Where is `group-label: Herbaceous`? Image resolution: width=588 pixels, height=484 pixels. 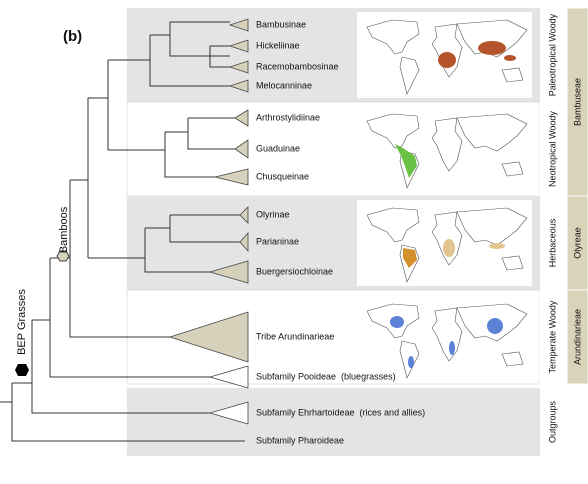
group-label: Herbaceous is located at coordinates (552, 242).